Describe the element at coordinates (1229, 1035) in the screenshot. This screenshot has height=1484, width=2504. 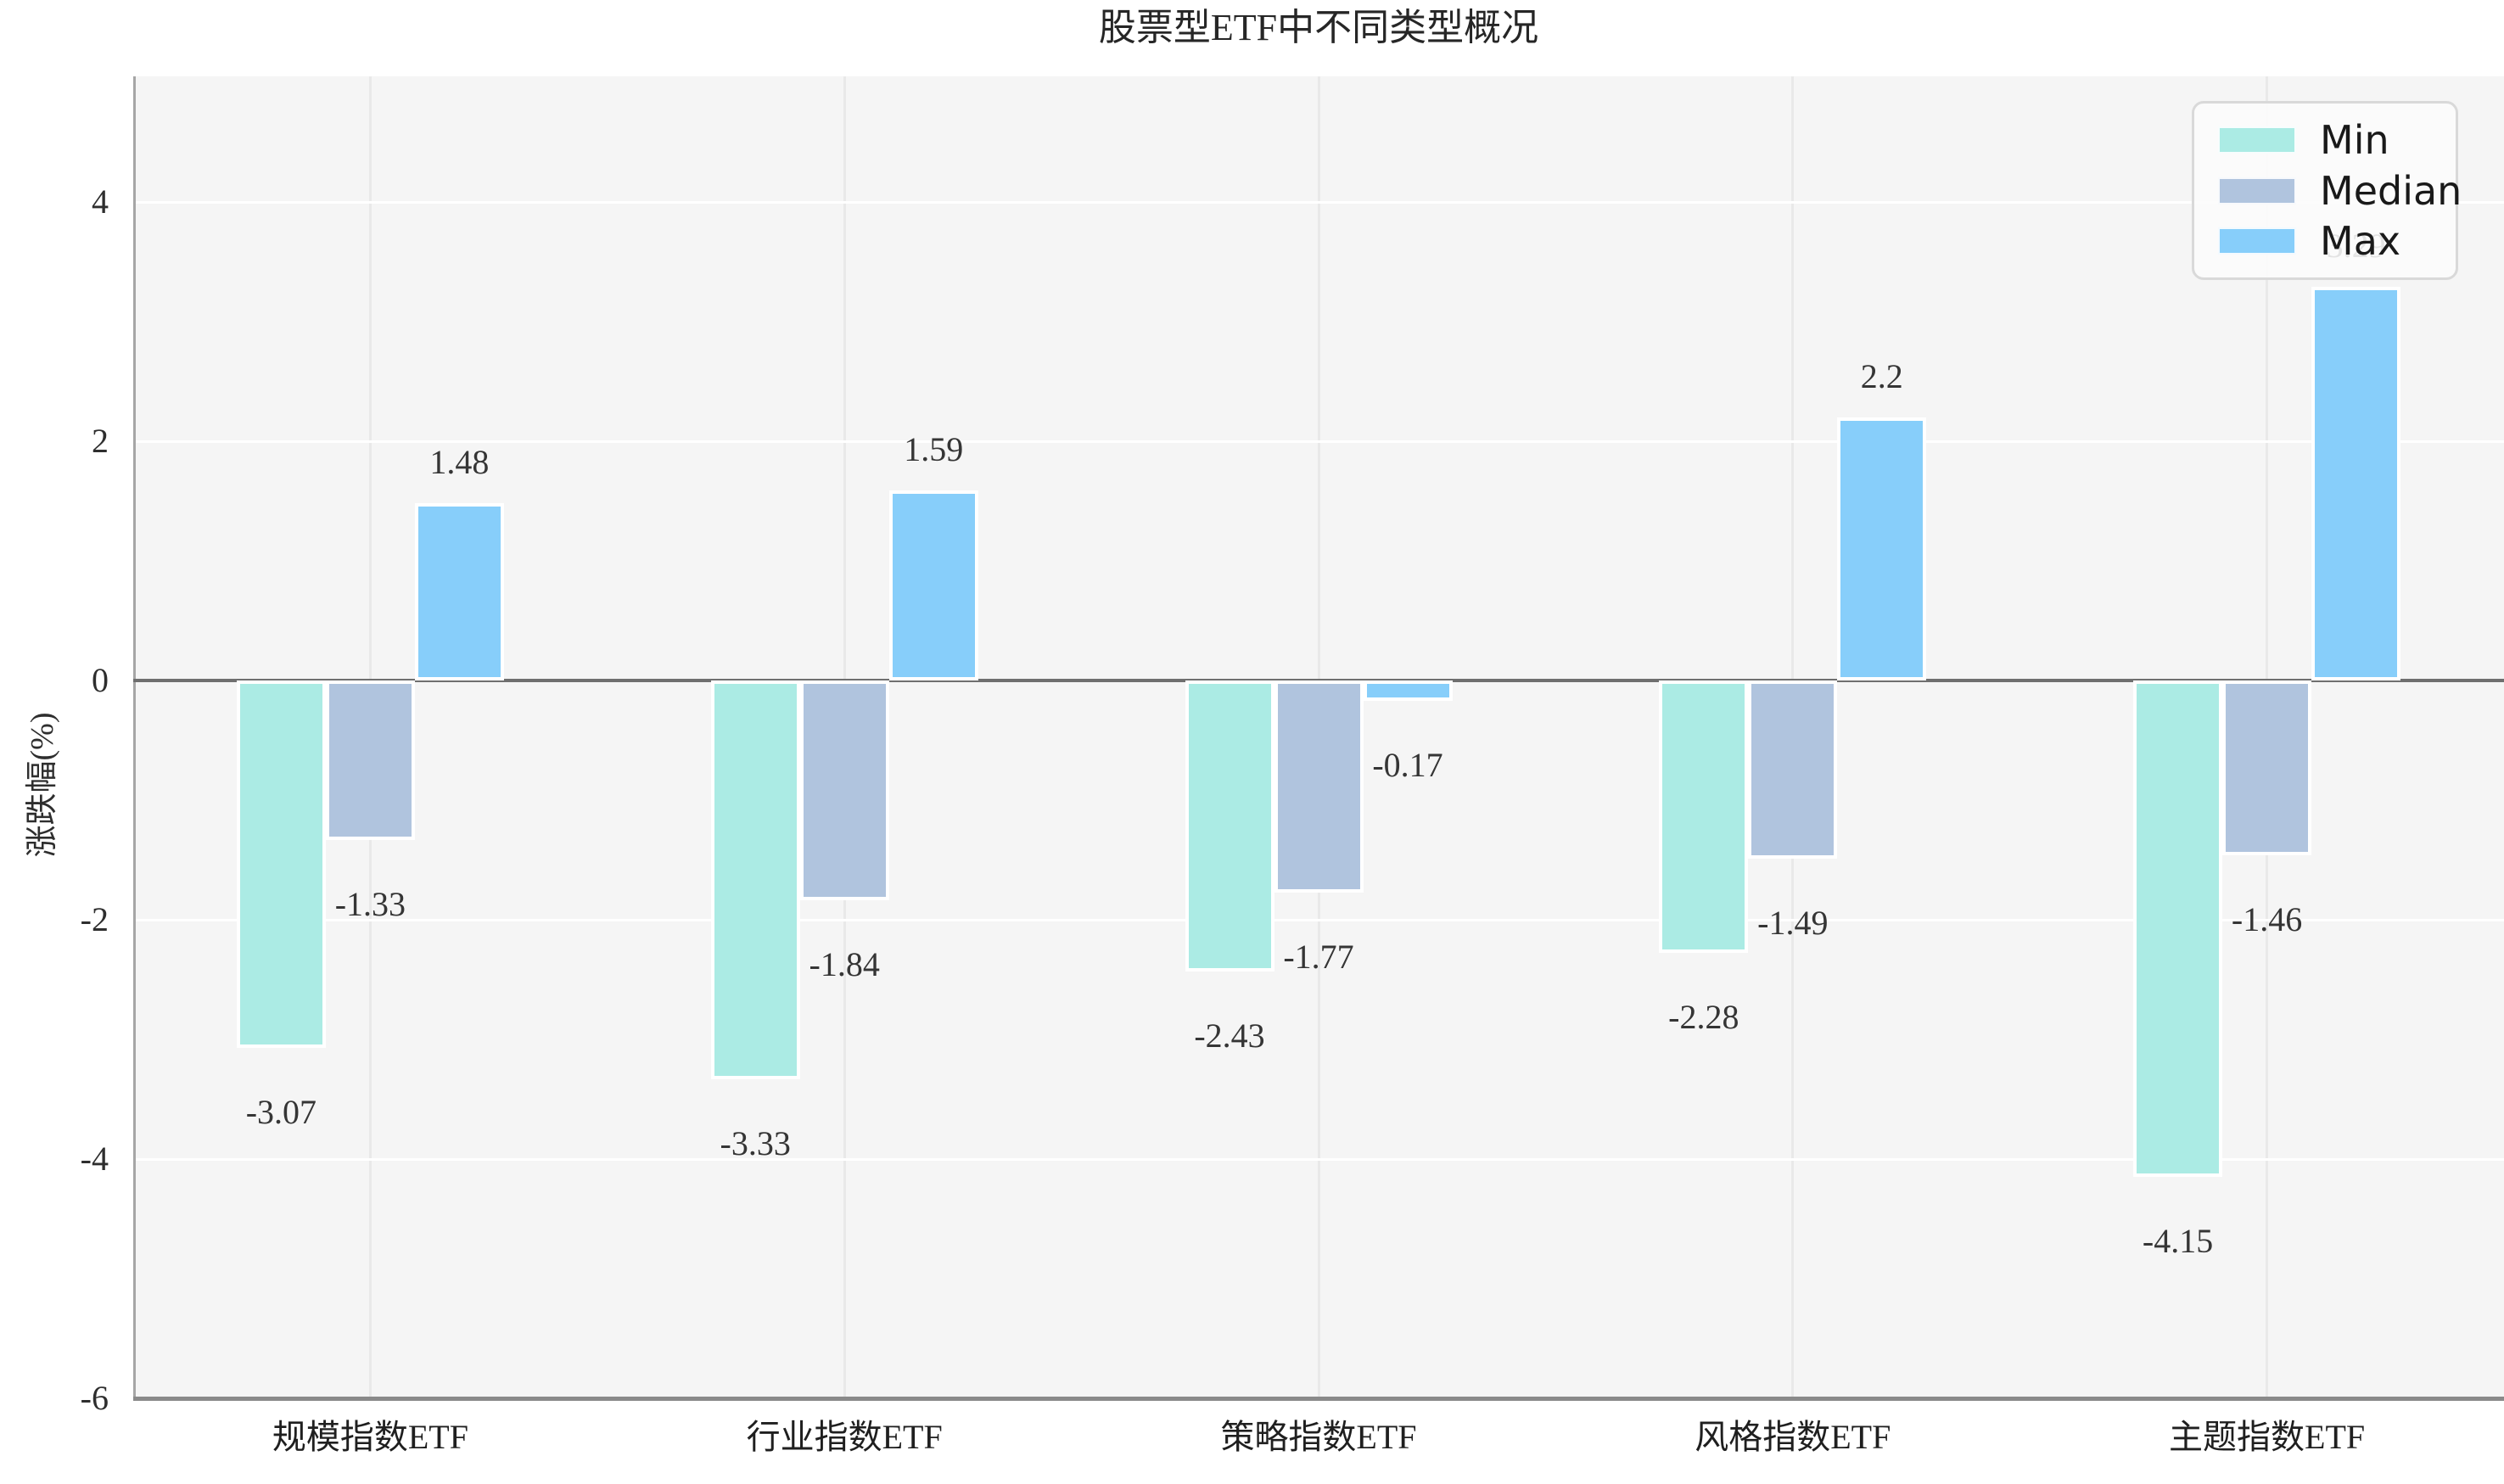
I see `bar-value-label: -2.43` at that location.